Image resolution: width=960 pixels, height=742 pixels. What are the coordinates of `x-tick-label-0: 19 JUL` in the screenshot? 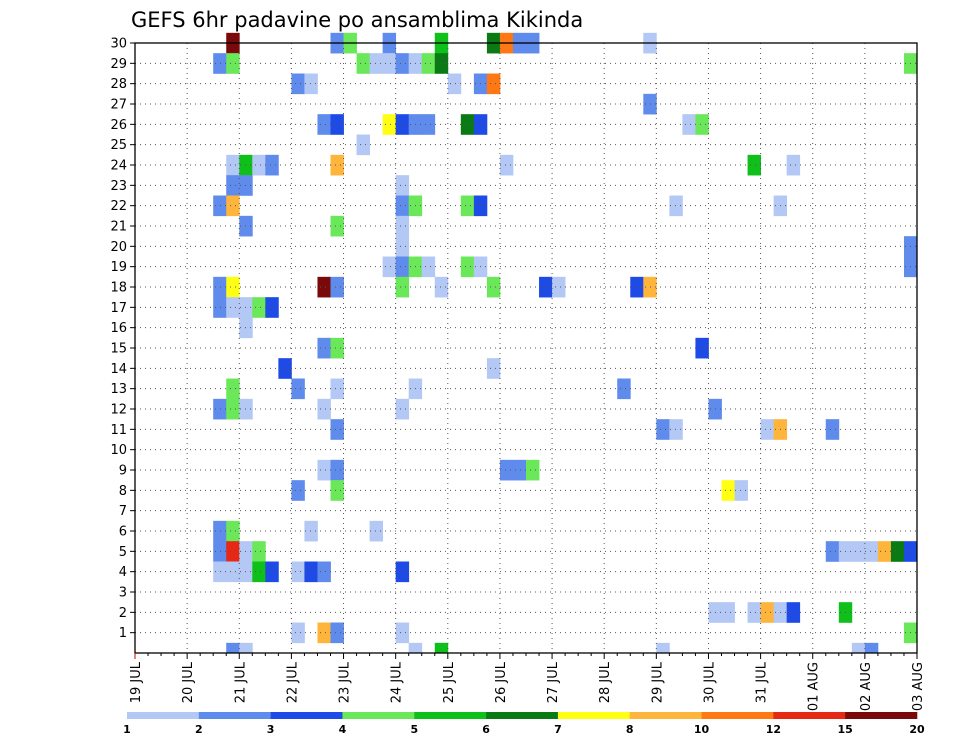 It's located at (136, 682).